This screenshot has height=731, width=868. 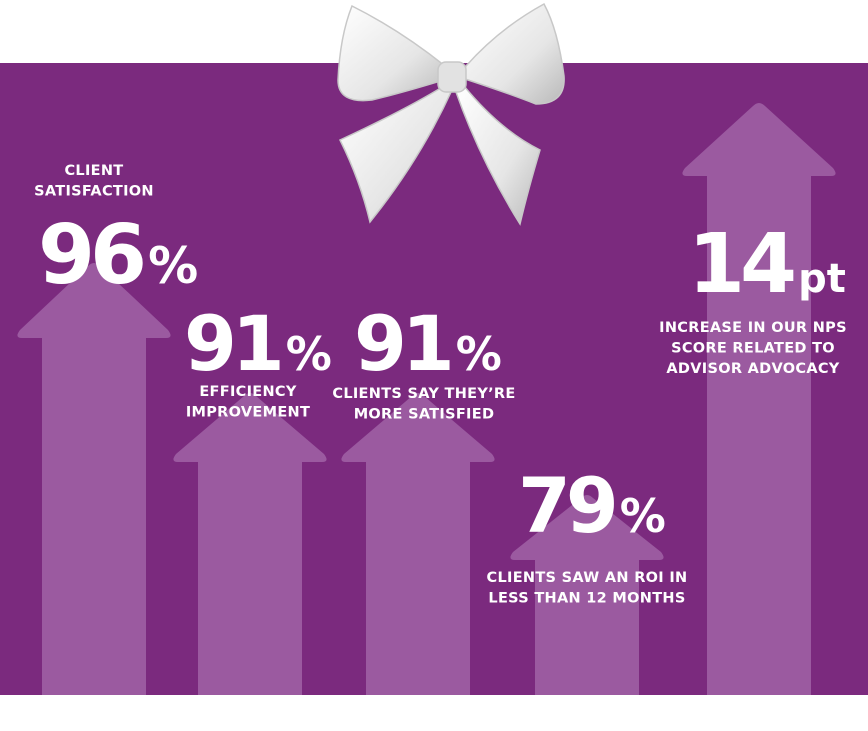 I want to click on stat-label: EFFICIENCY, so click(x=248, y=392).